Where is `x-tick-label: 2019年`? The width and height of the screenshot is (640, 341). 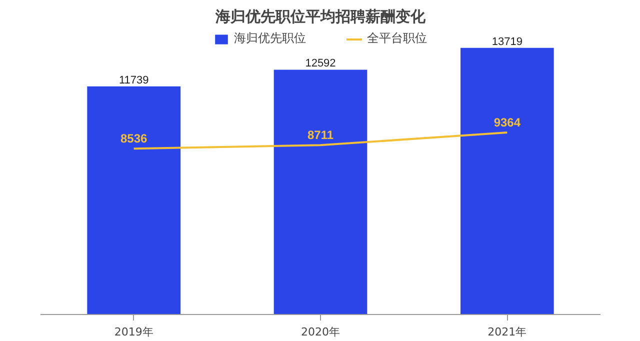 x-tick-label: 2019年 is located at coordinates (134, 332).